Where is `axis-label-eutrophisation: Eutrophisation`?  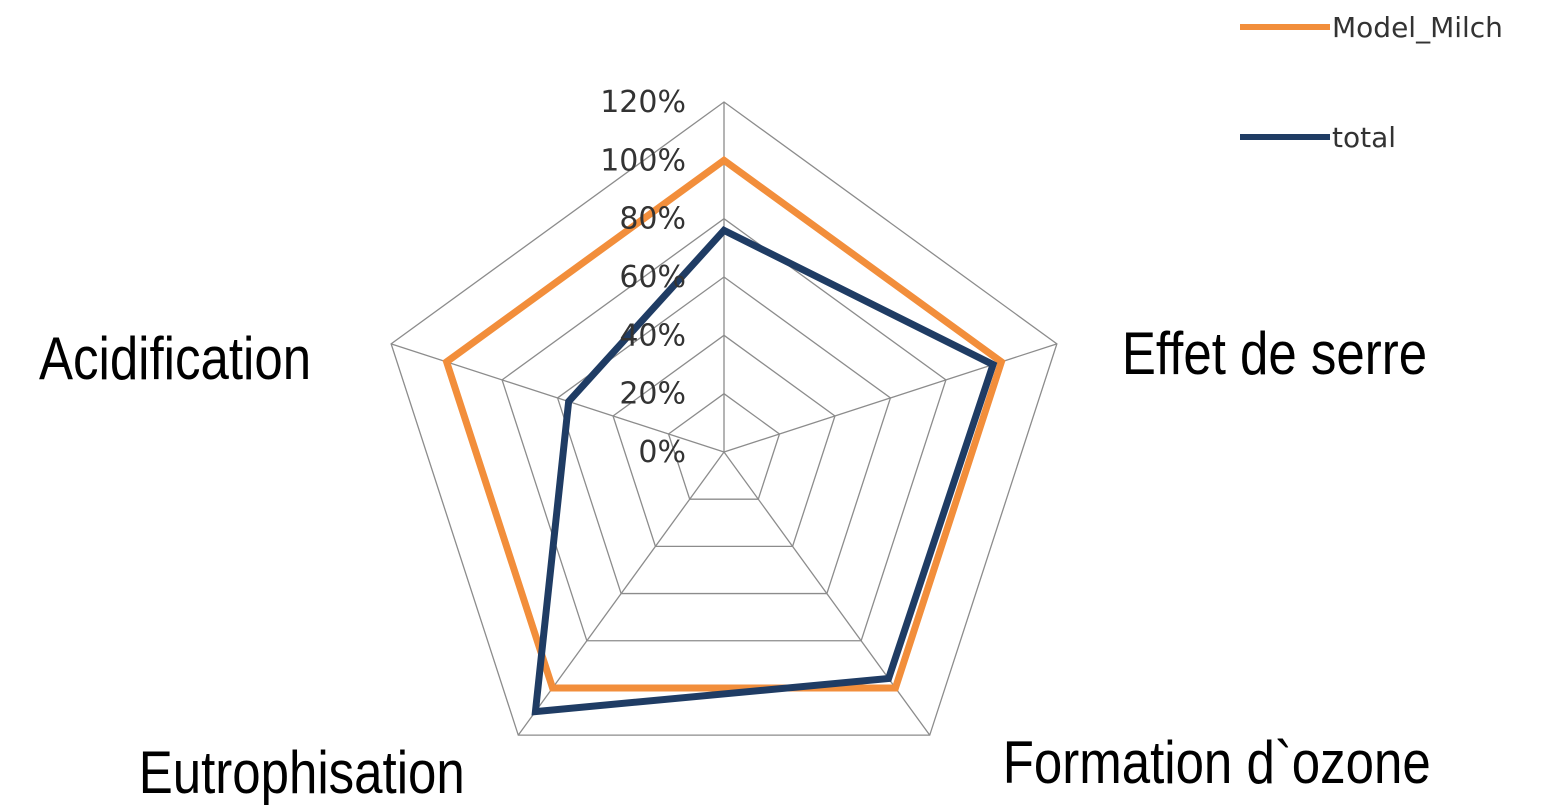
axis-label-eutrophisation: Eutrophisation is located at coordinates (302, 772).